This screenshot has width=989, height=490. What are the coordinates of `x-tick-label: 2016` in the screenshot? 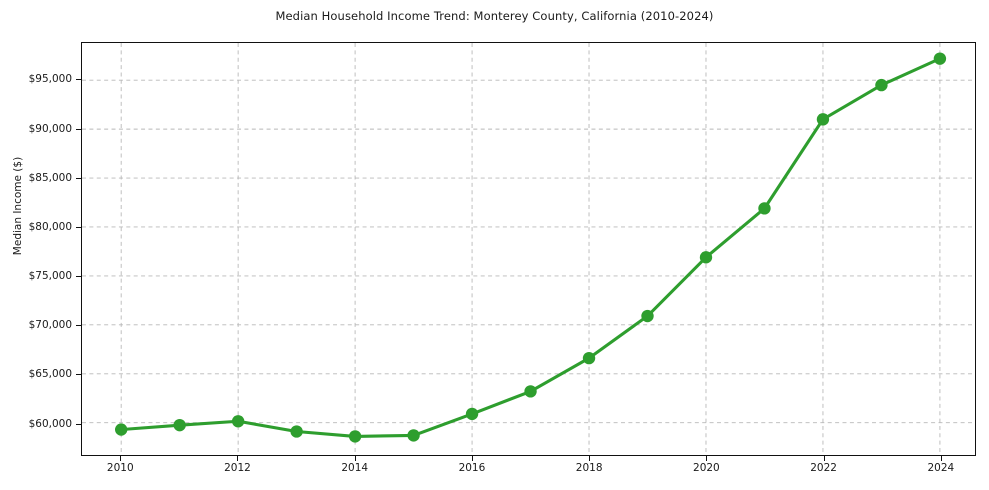 It's located at (472, 468).